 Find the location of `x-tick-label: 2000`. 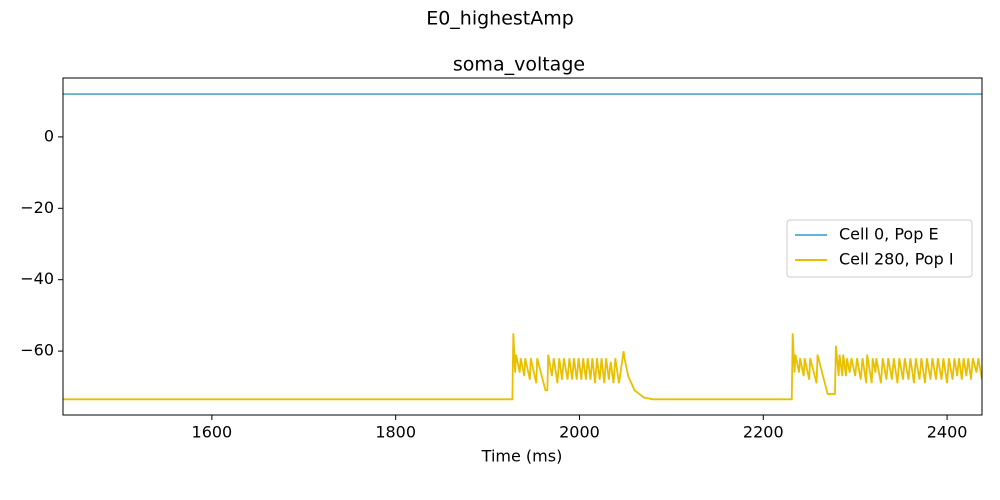

x-tick-label: 2000 is located at coordinates (579, 432).